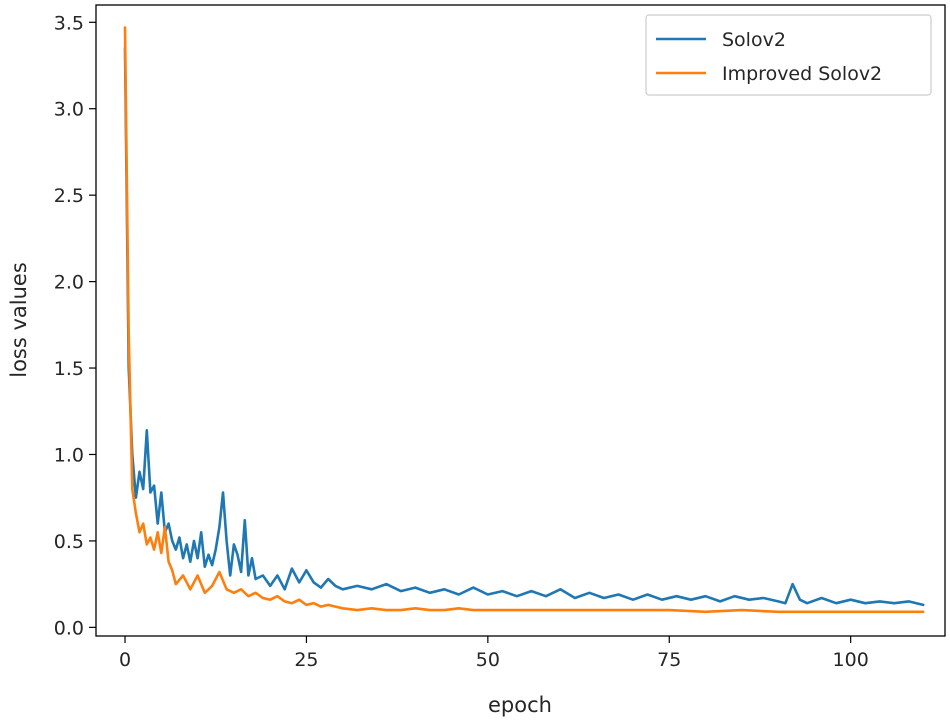  Describe the element at coordinates (69, 283) in the screenshot. I see `y-tick-label: 2.0` at that location.